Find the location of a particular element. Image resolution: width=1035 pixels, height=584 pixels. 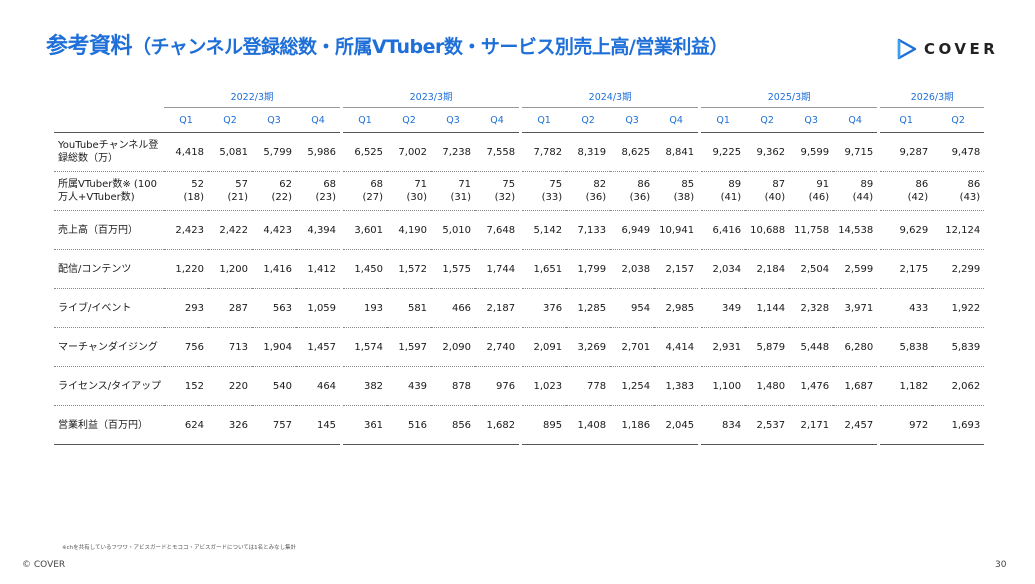

table-cell: 757 is located at coordinates (274, 425).